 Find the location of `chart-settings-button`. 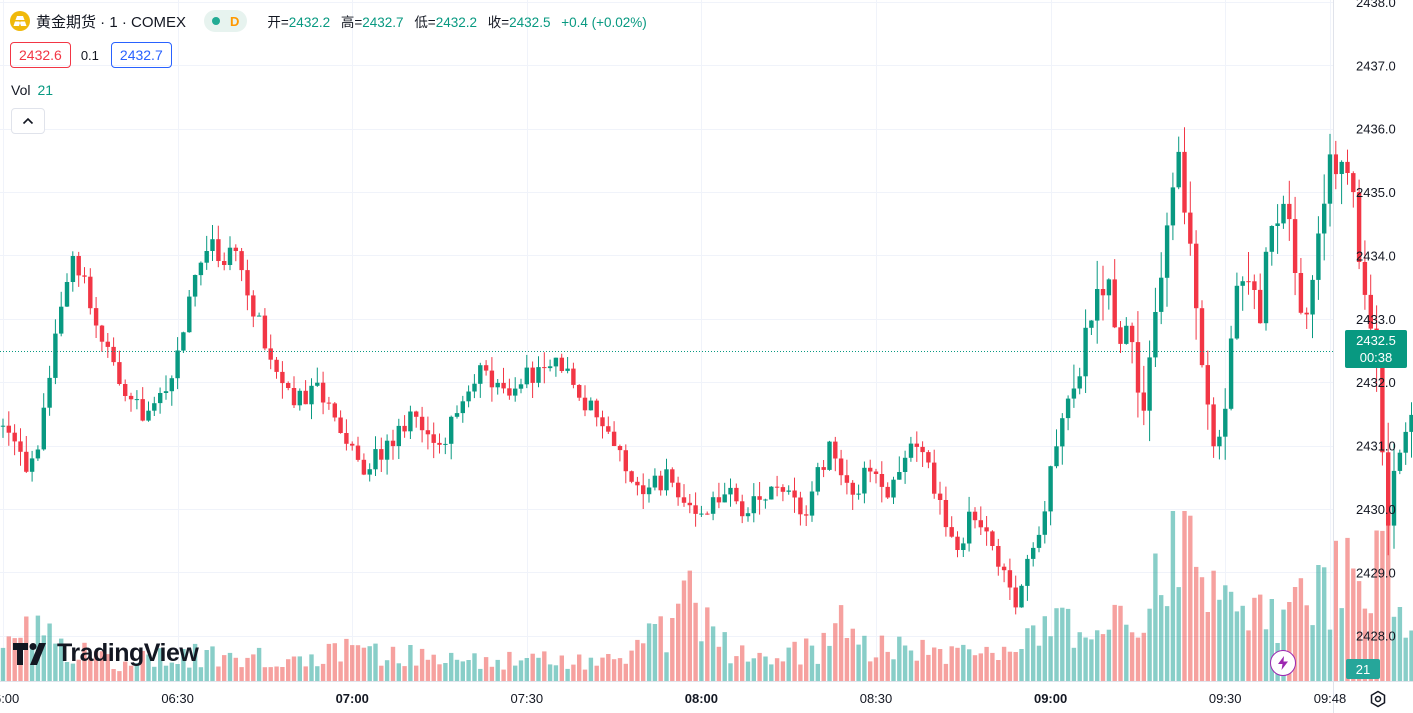

chart-settings-button is located at coordinates (1378, 699).